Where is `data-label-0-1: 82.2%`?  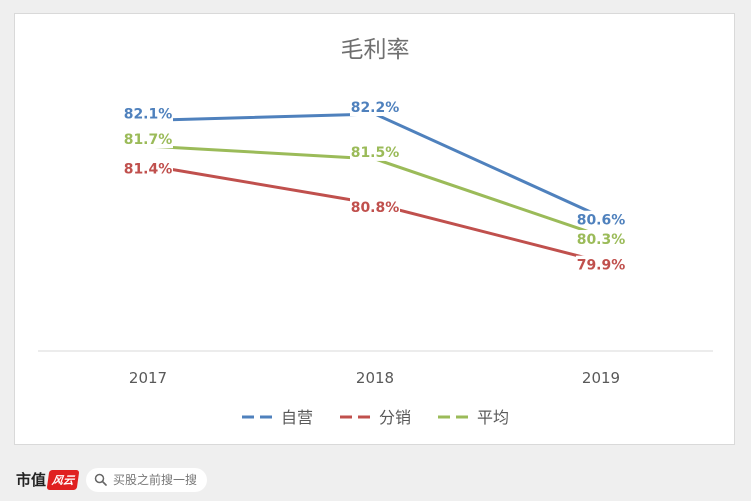 data-label-0-1: 82.2% is located at coordinates (375, 108).